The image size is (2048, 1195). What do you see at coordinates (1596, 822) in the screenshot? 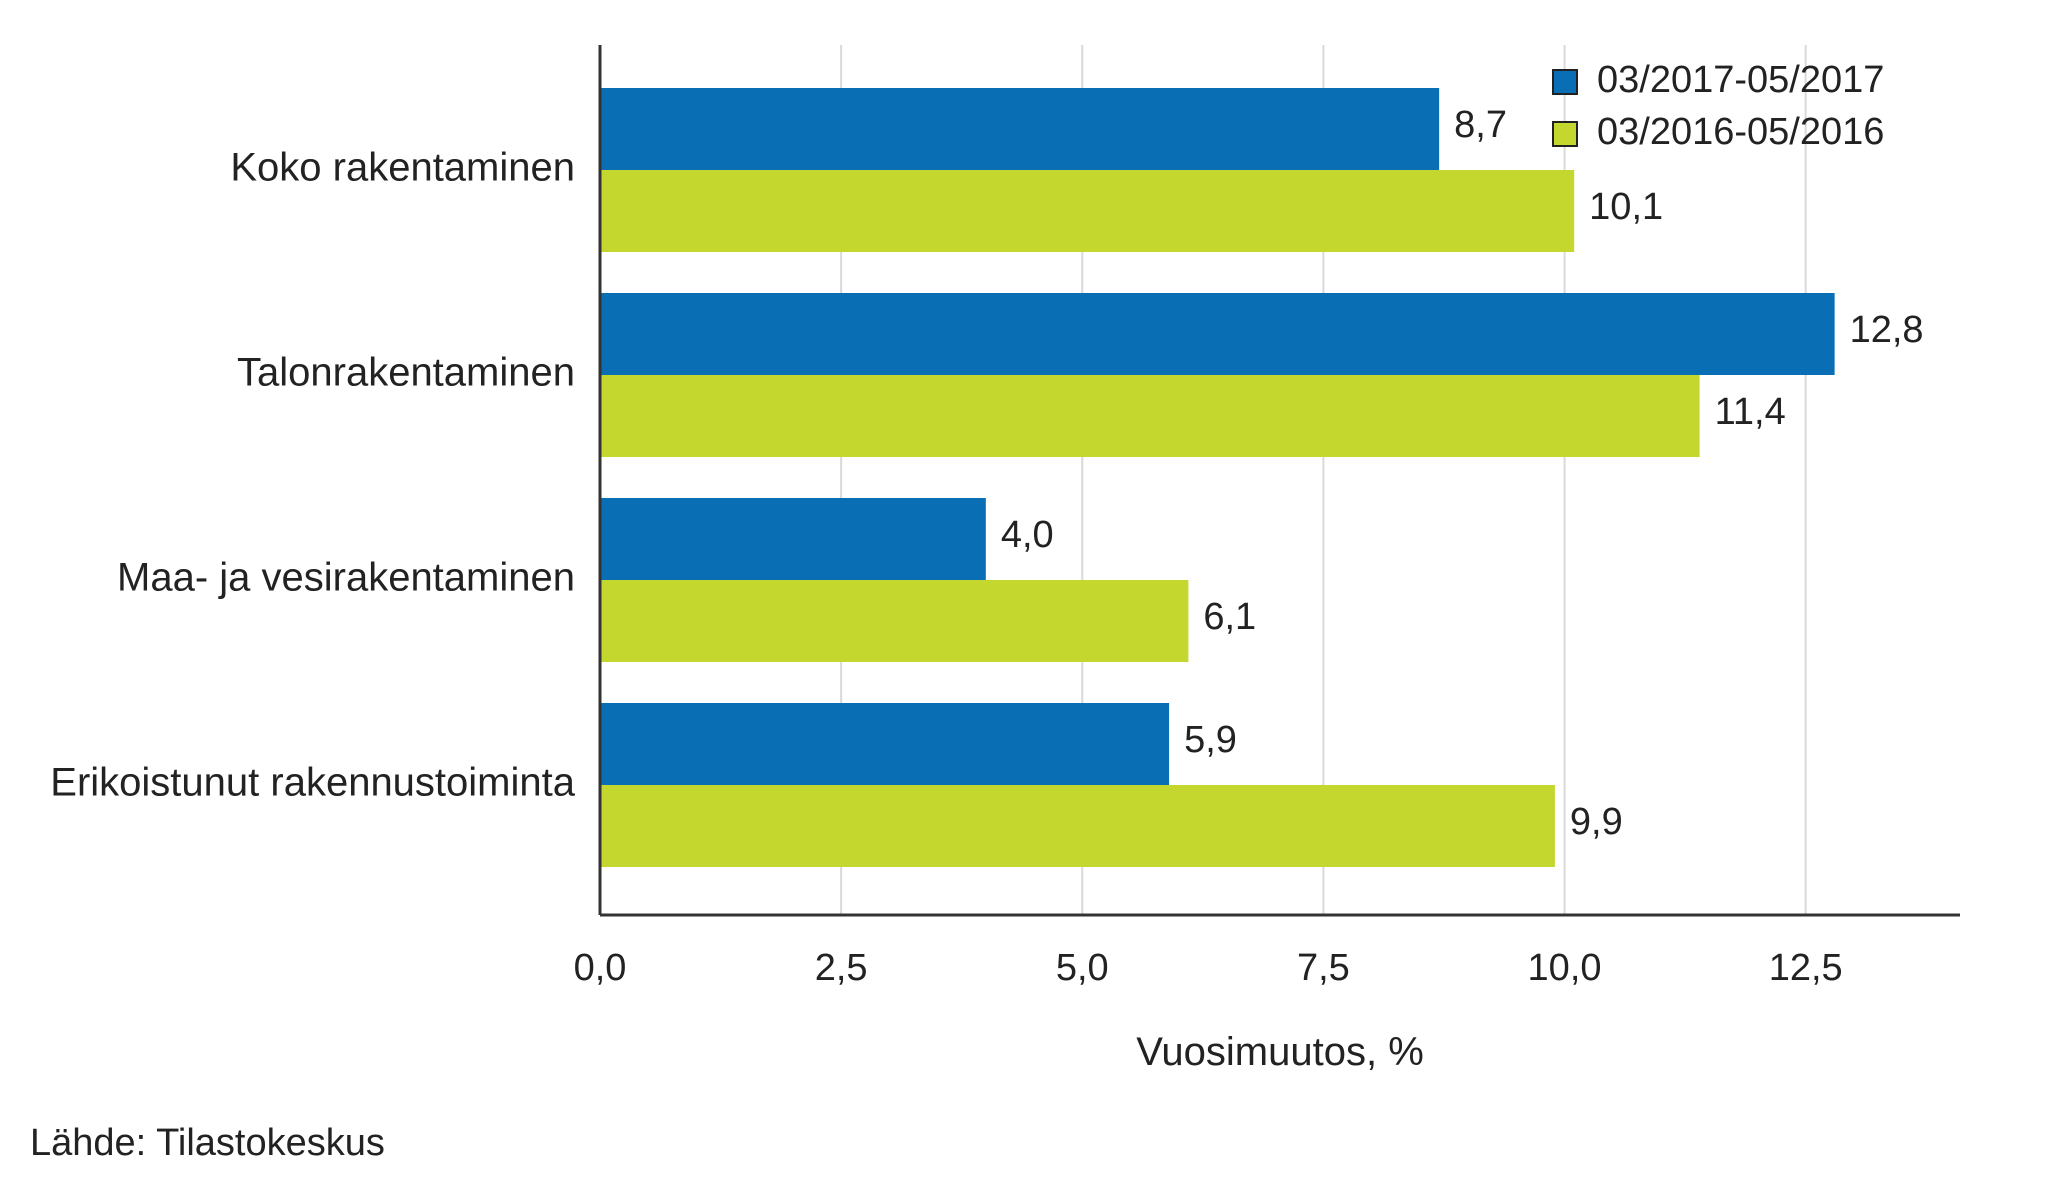
I see `data-label: 9,9` at bounding box center [1596, 822].